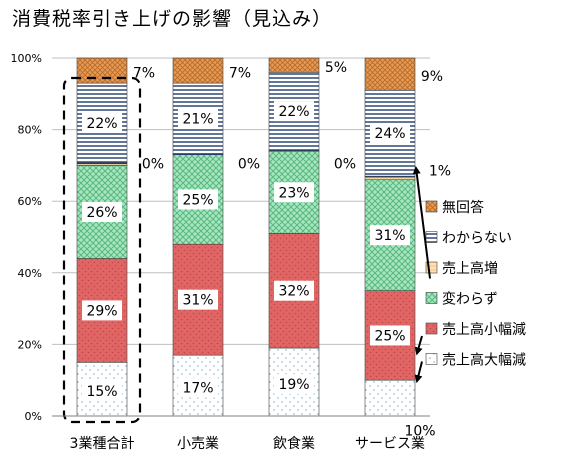 The image size is (563, 466). I want to click on legend-label: 無回答, so click(463, 207).